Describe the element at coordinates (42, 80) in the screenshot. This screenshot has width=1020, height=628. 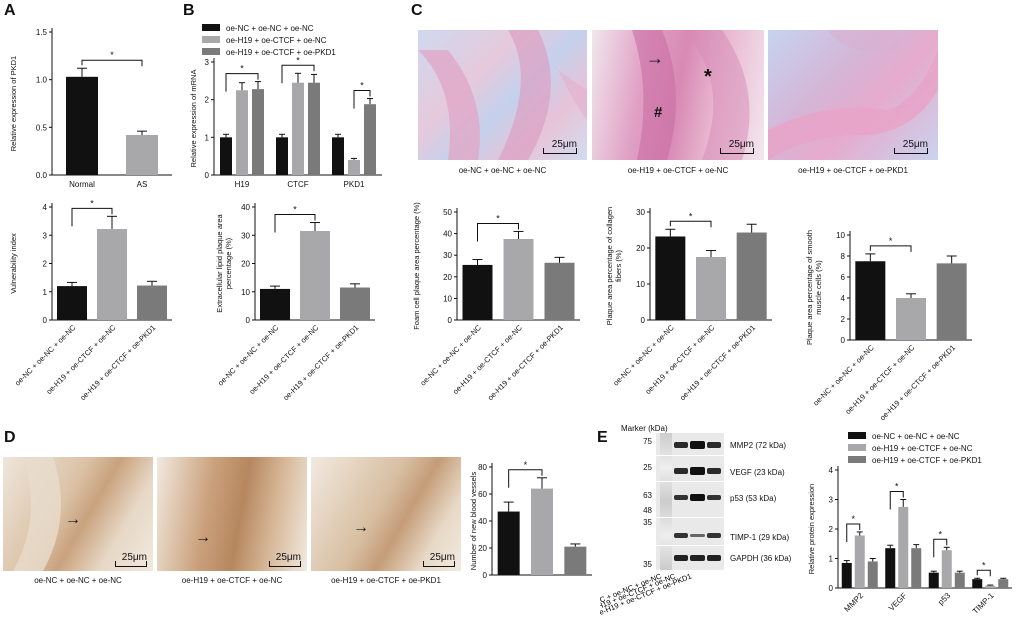
I see `y-tick-label: 1.0` at that location.